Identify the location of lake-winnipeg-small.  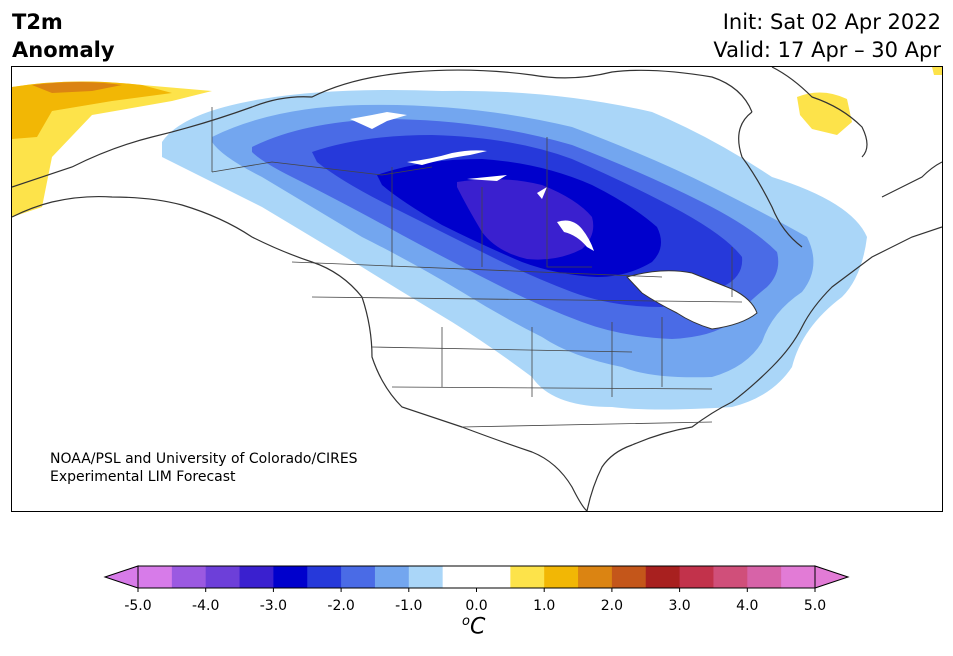
(542, 193).